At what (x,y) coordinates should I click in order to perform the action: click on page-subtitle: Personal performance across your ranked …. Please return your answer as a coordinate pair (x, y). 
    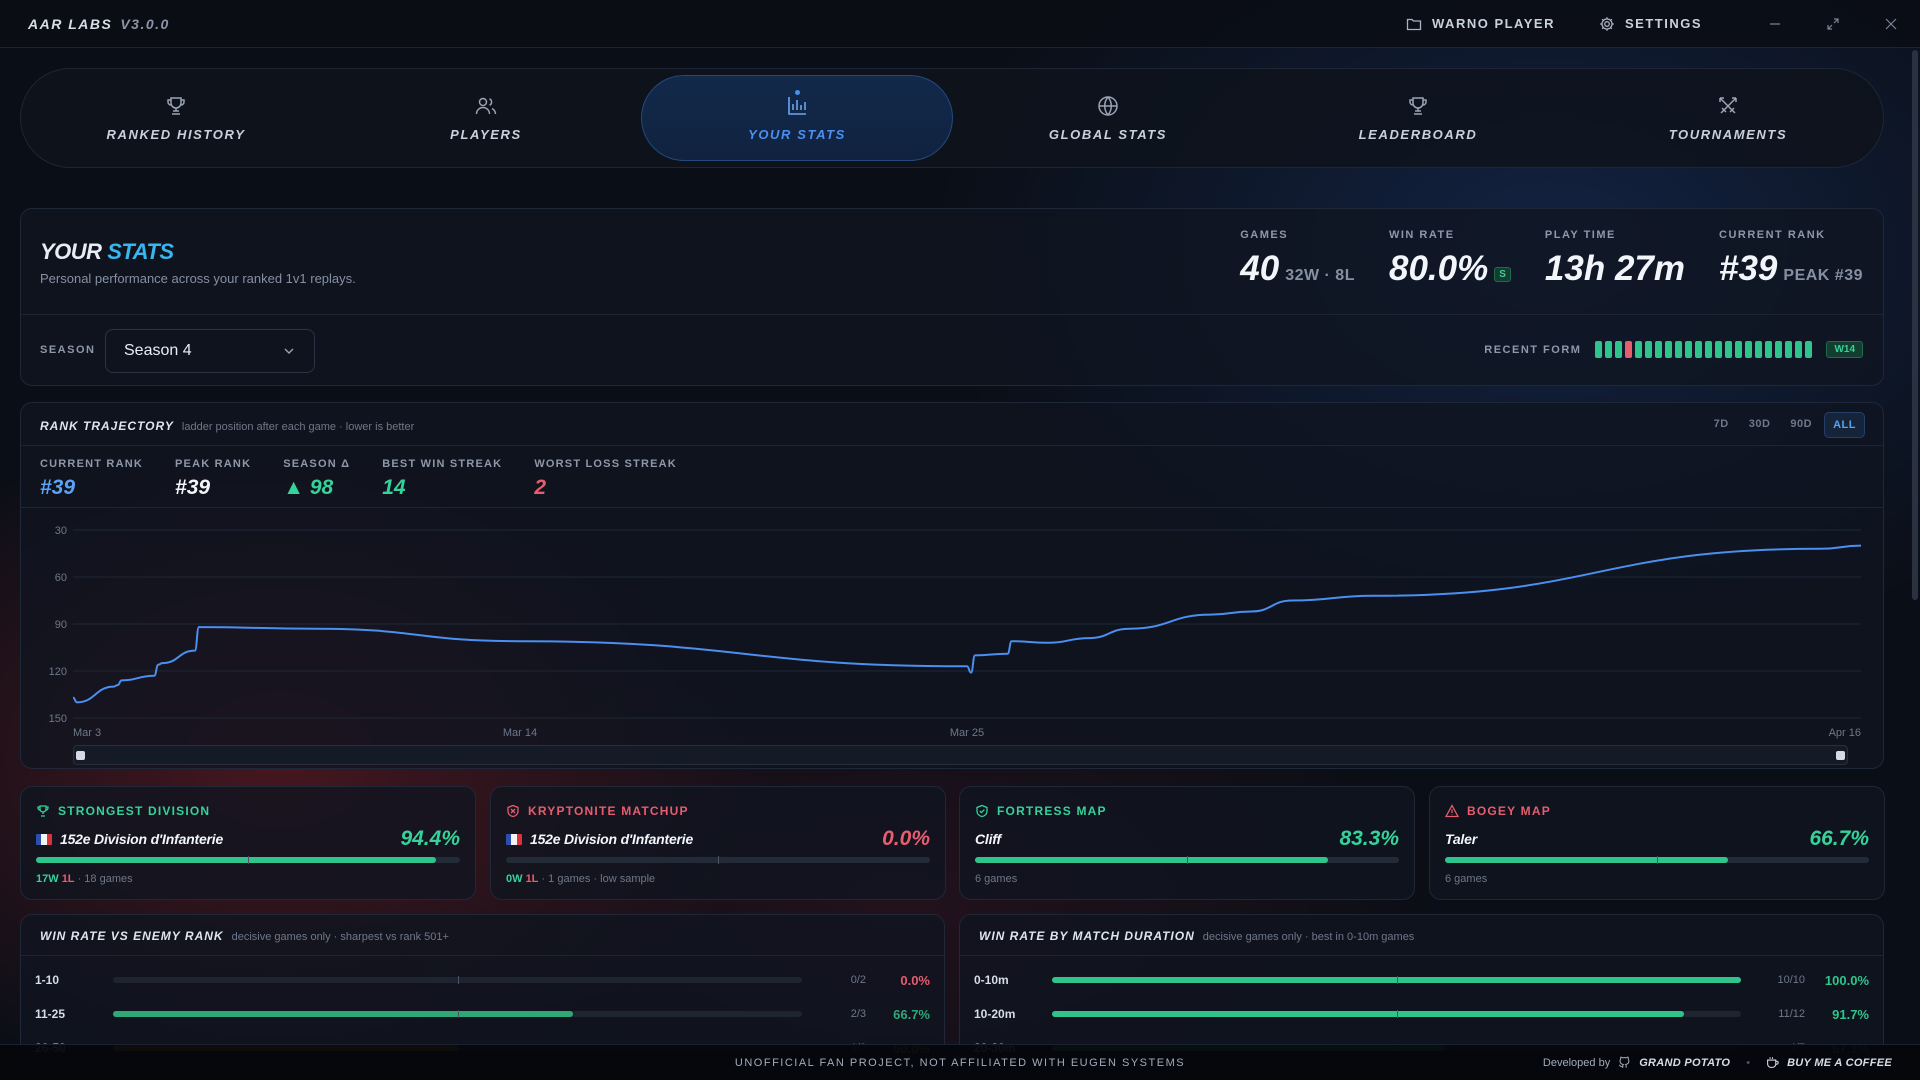
    Looking at the image, I should click on (198, 278).